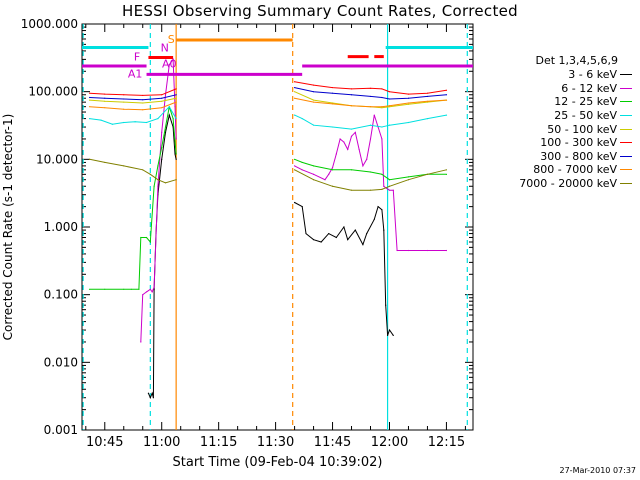 The height and width of the screenshot is (480, 640). What do you see at coordinates (277, 462) in the screenshot?
I see `x-axis-label: Start Time (09-Feb-04 10:39:02)` at bounding box center [277, 462].